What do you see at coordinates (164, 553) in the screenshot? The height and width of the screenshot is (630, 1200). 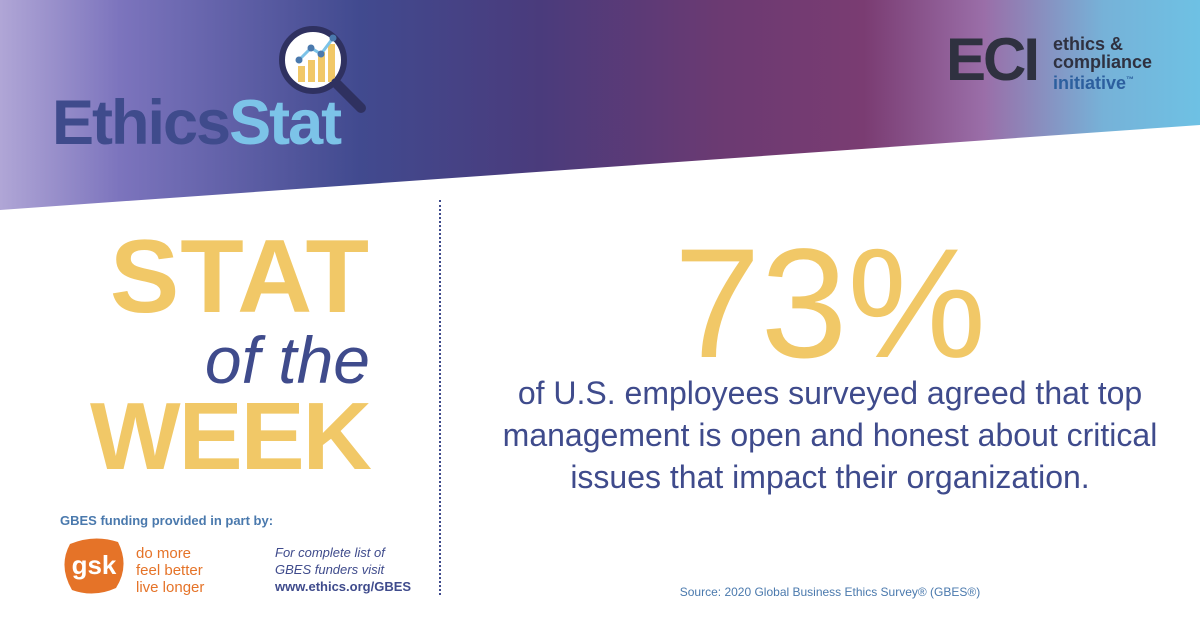 I see `gsk-tagline-1: do more` at bounding box center [164, 553].